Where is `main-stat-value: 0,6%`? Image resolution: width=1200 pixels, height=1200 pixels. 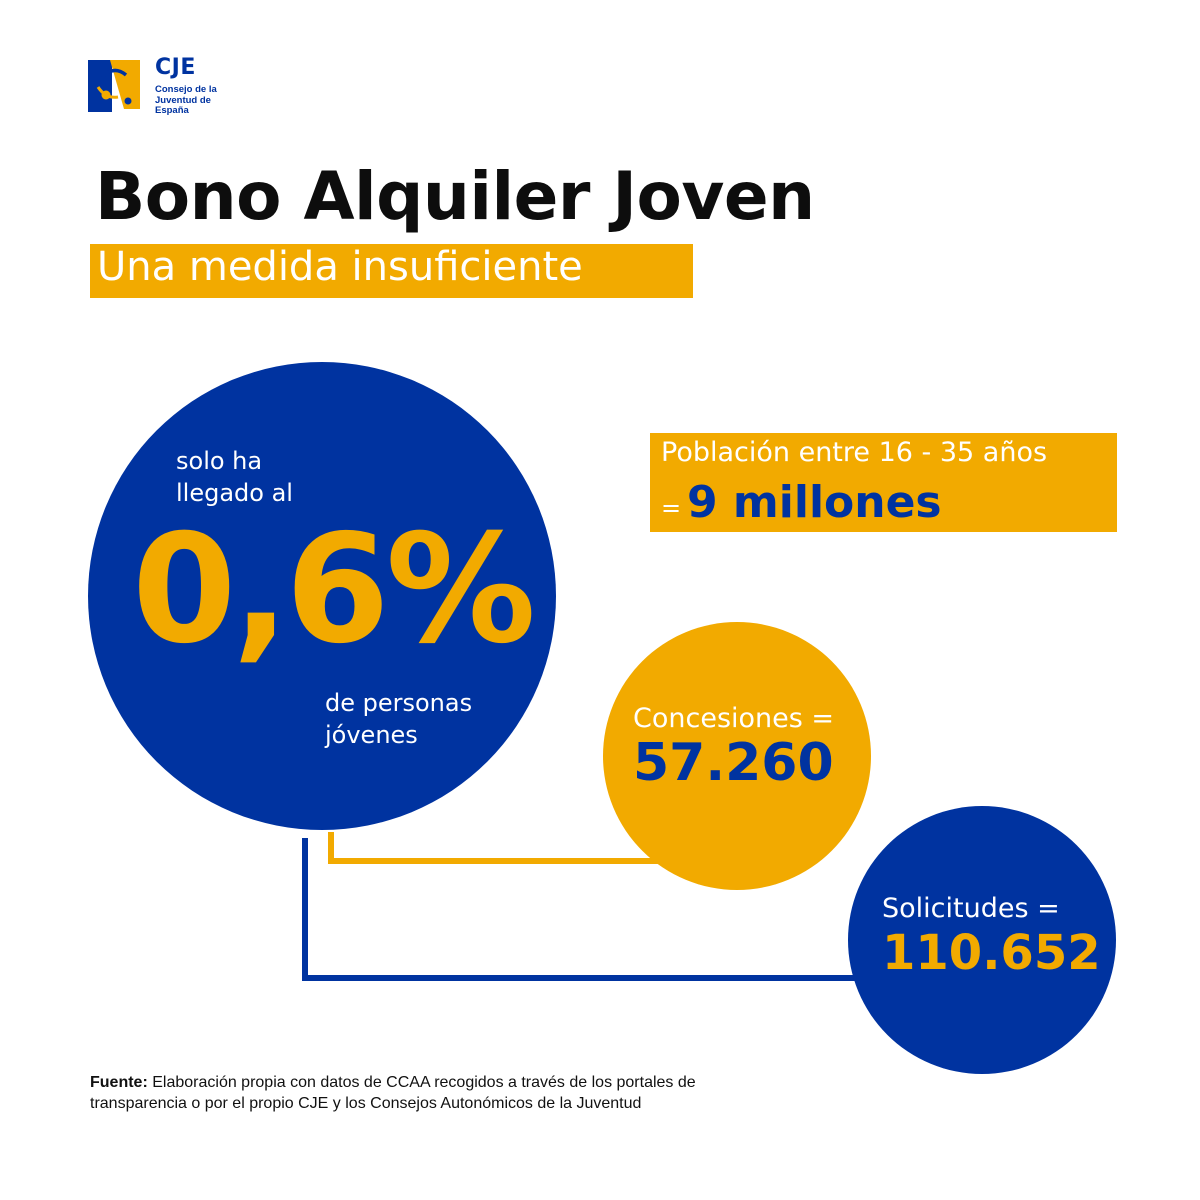 main-stat-value: 0,6% is located at coordinates (334, 590).